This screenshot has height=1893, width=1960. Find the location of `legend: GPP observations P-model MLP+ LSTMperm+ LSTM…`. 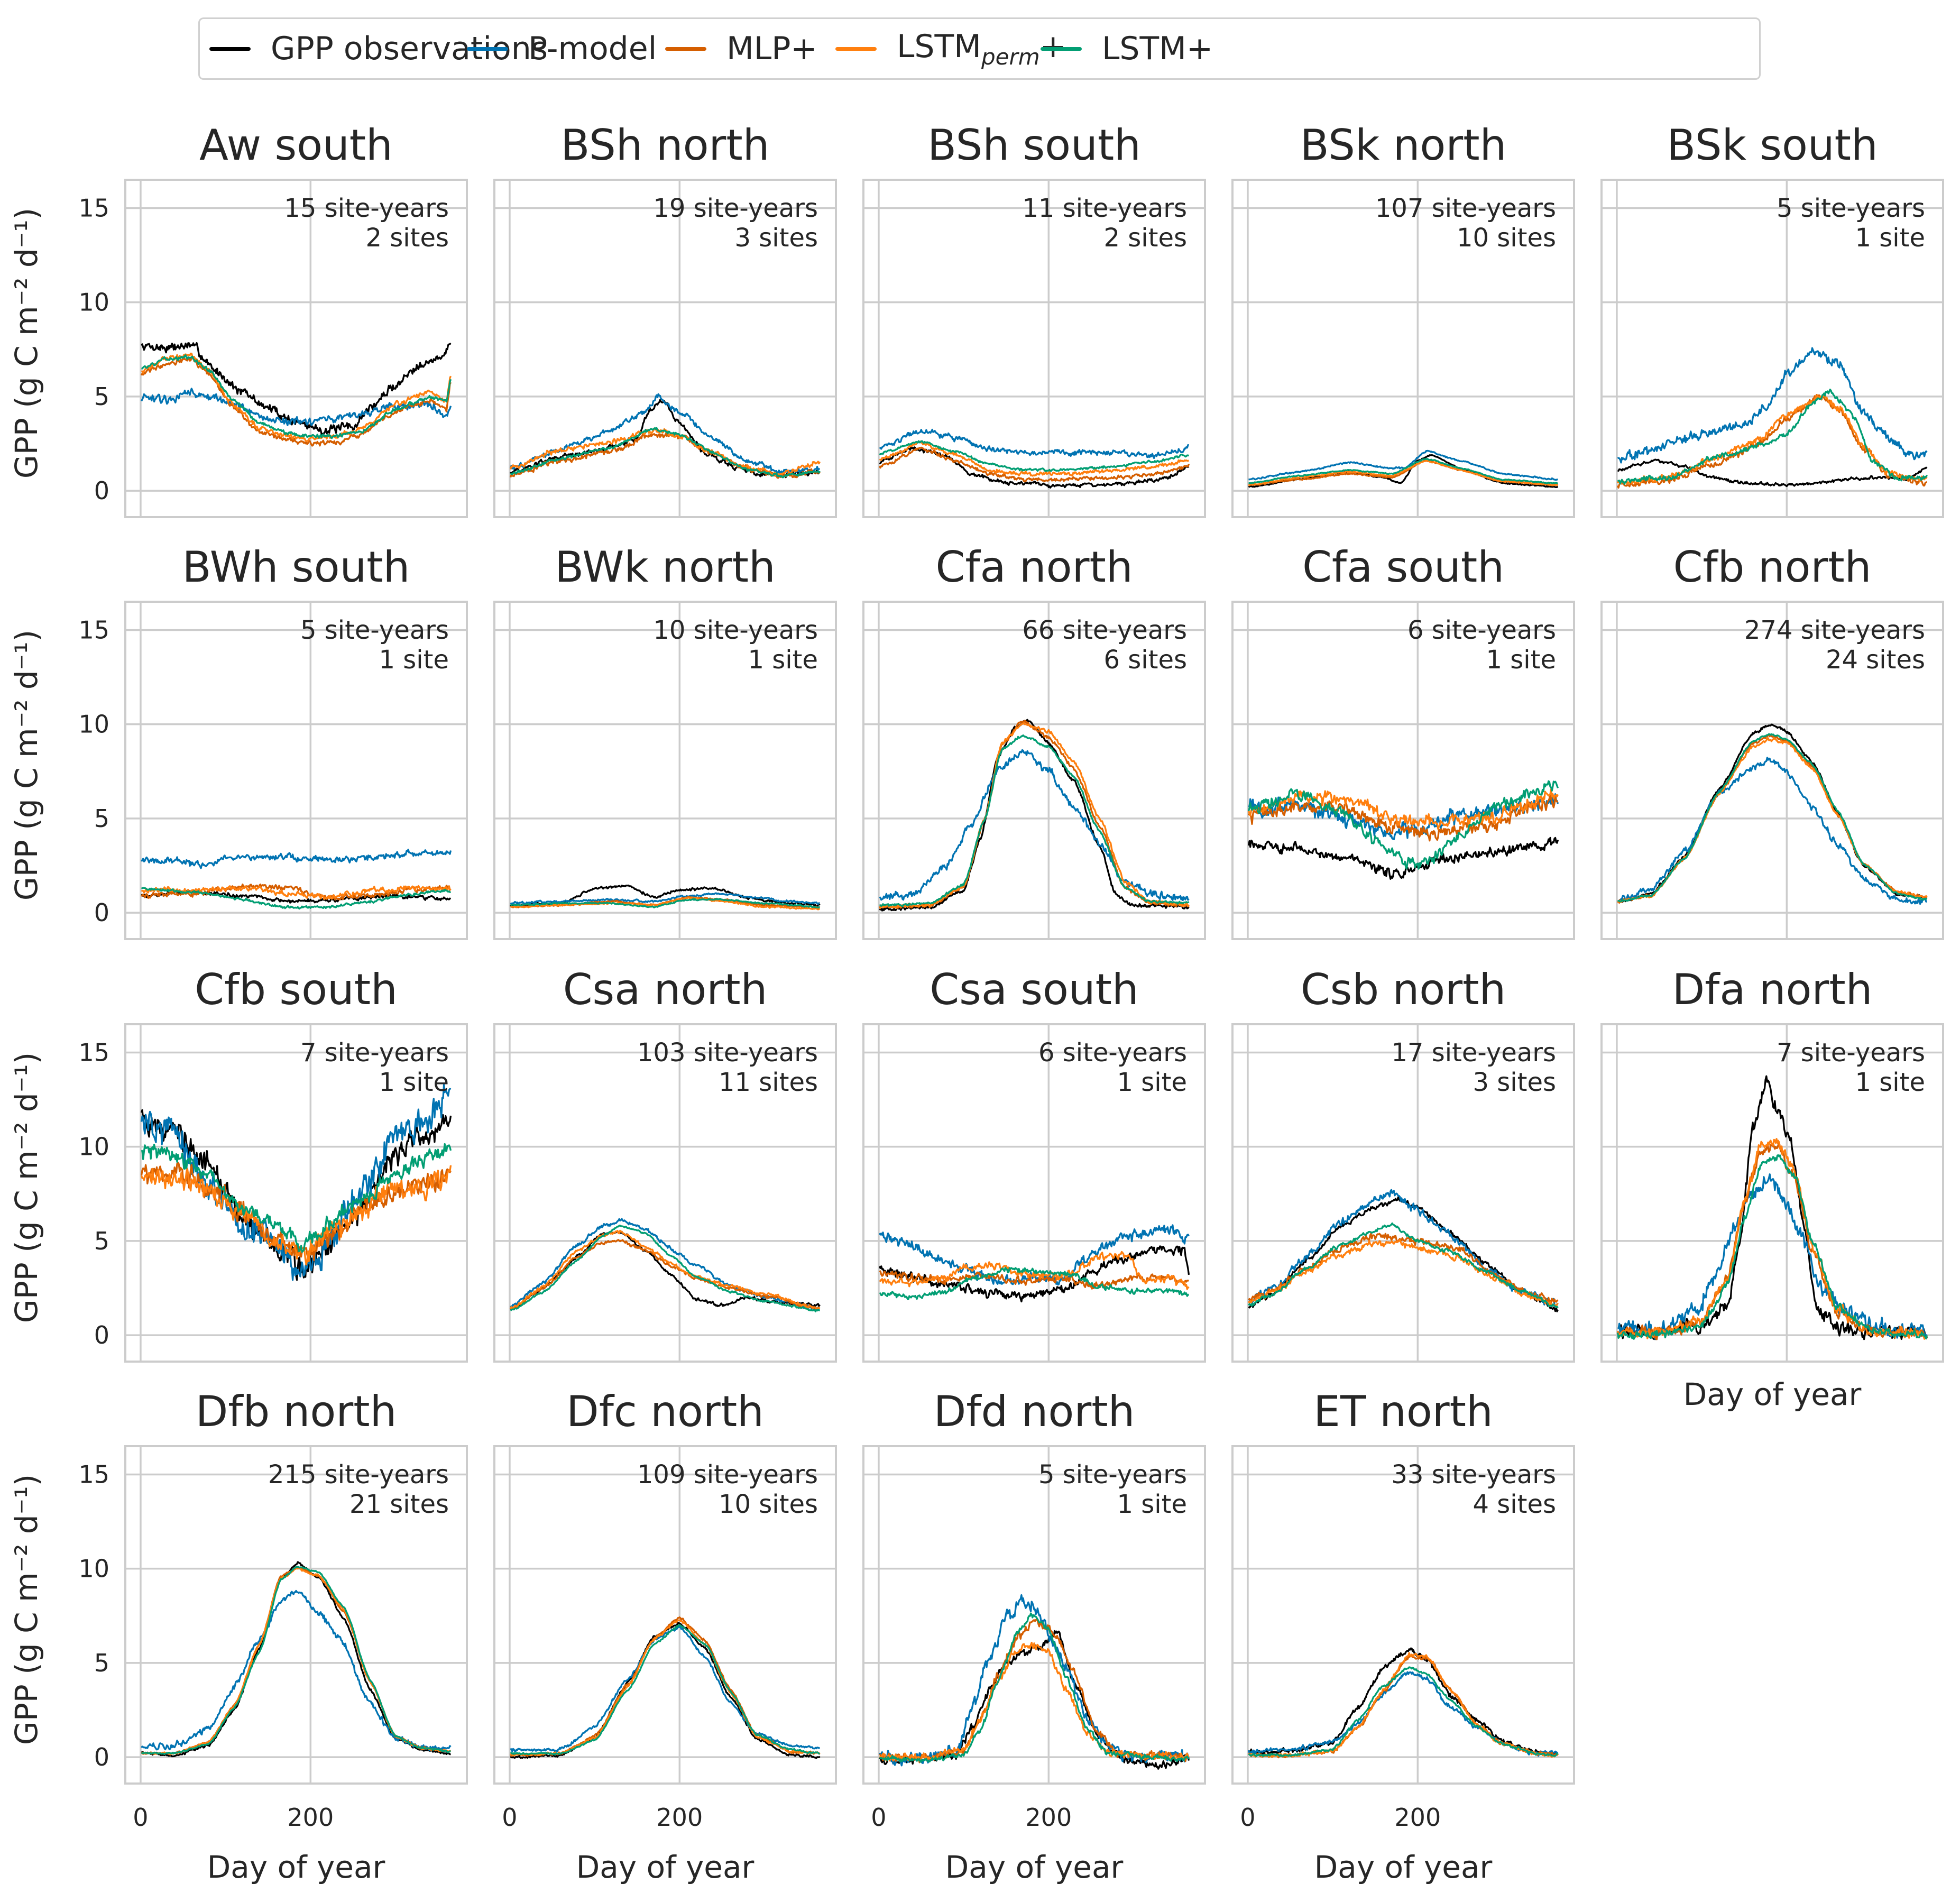

legend: GPP observations P-model MLP+ LSTMperm+ LSTM… is located at coordinates (980, 48).